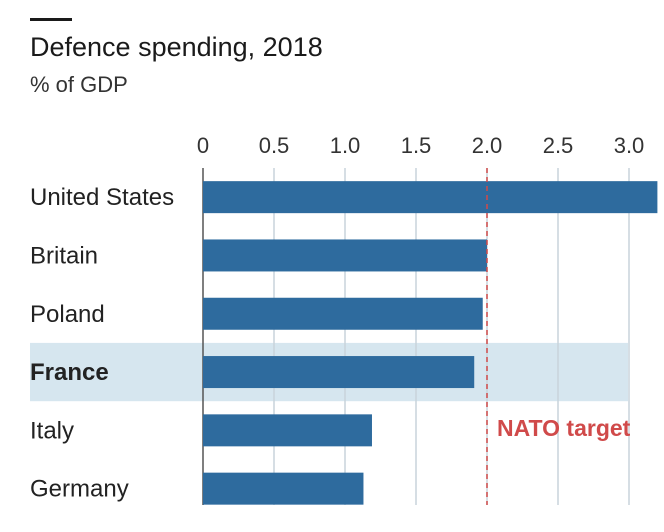 Image resolution: width=664 pixels, height=532 pixels. Describe the element at coordinates (283, 488) in the screenshot. I see `bar-germany` at that location.